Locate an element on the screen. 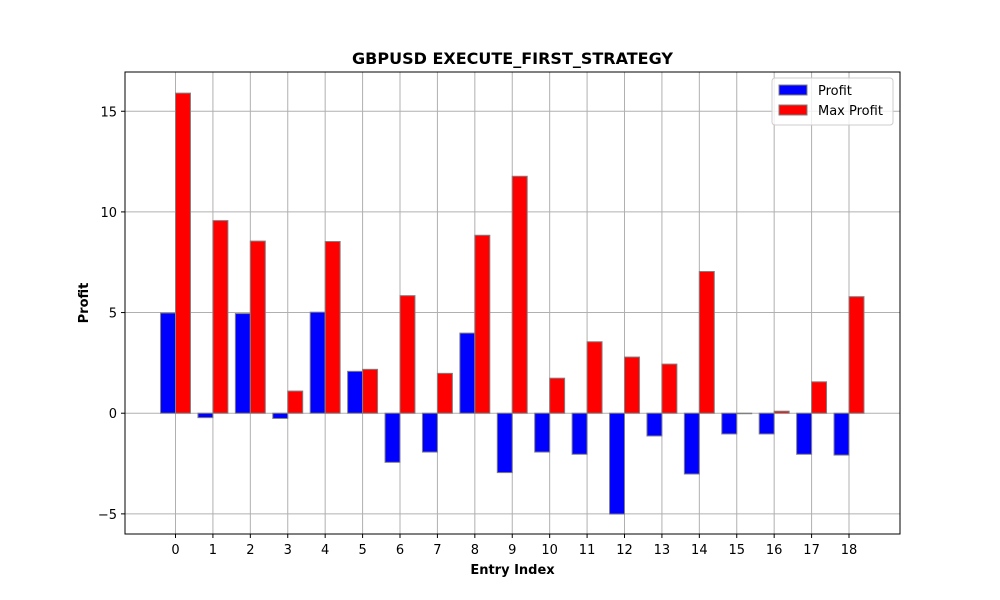 The width and height of the screenshot is (1000, 600). y-axis-label: Profit is located at coordinates (84, 303).